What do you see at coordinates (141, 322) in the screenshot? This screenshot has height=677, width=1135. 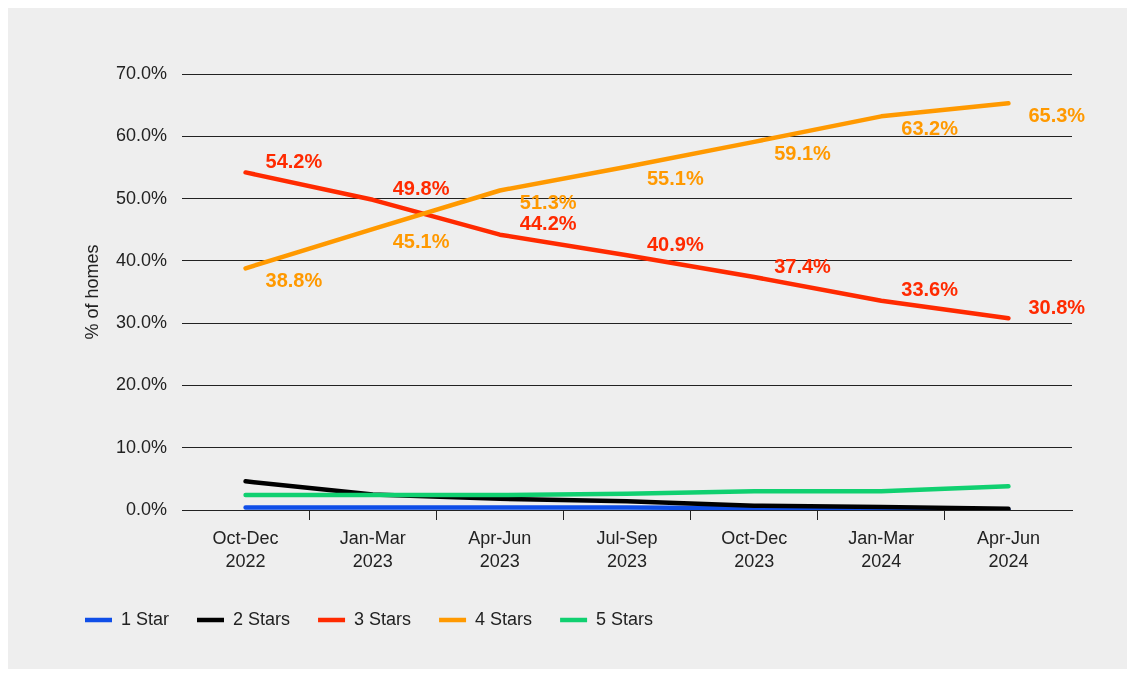 I see `y-tick-label: 30.0%` at bounding box center [141, 322].